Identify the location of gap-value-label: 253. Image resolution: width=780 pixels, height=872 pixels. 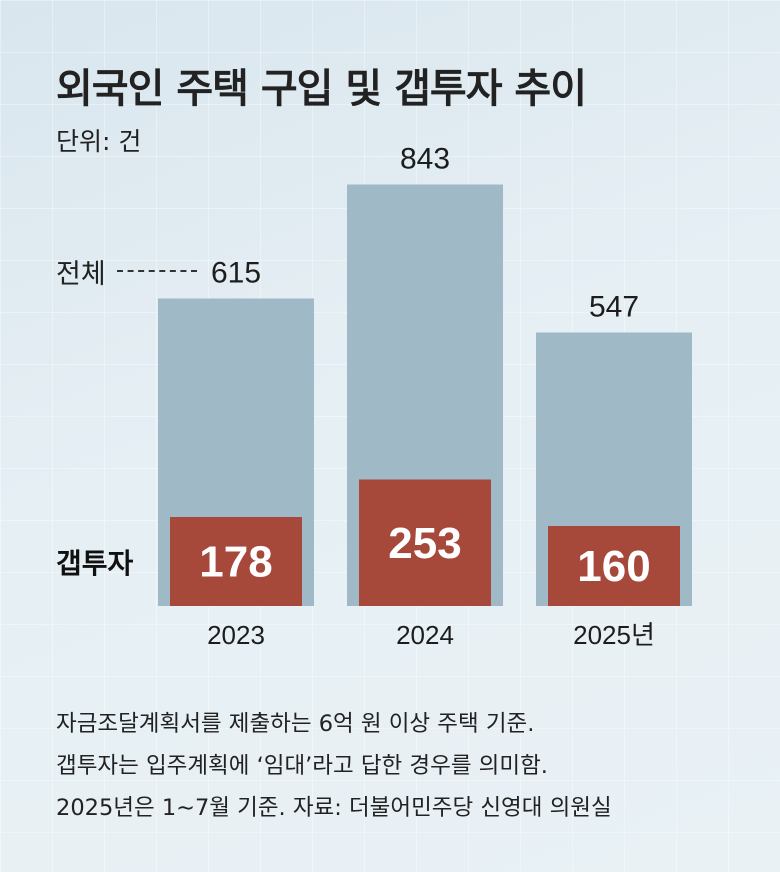
(424, 543).